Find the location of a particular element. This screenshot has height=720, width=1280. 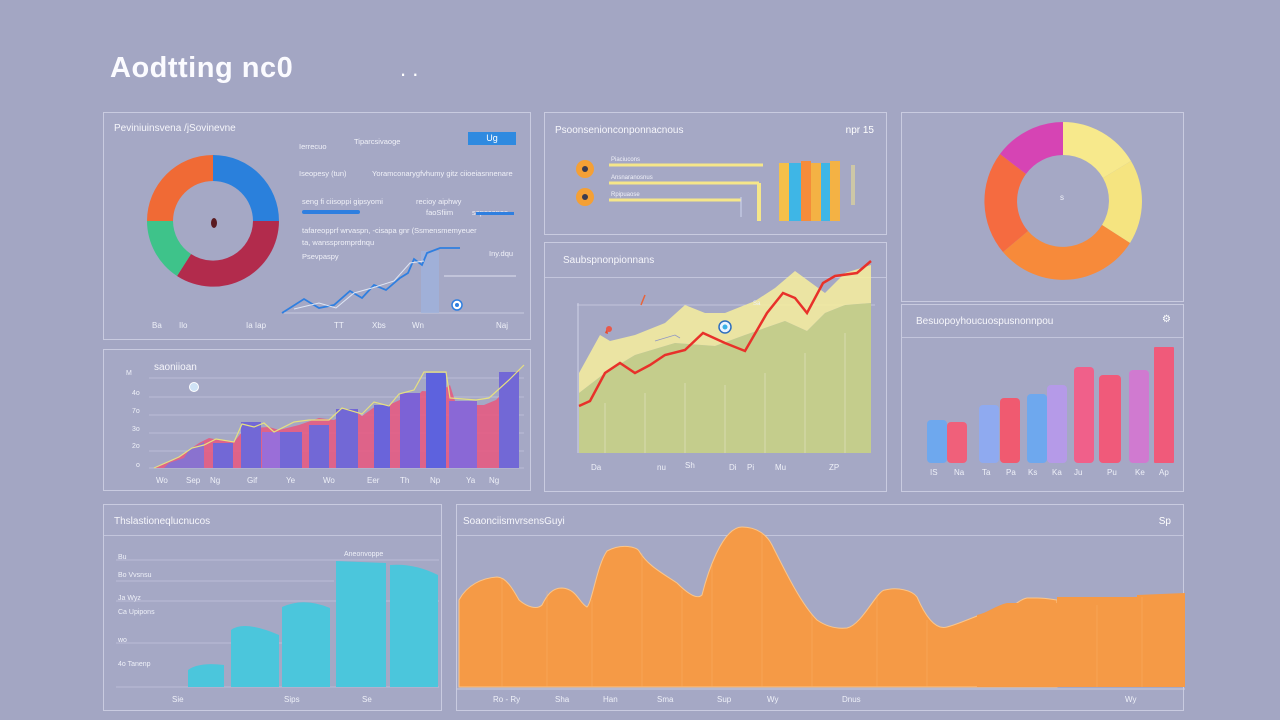

stacked-area-title: Saubspnonpionnans is located at coordinates (609, 260).